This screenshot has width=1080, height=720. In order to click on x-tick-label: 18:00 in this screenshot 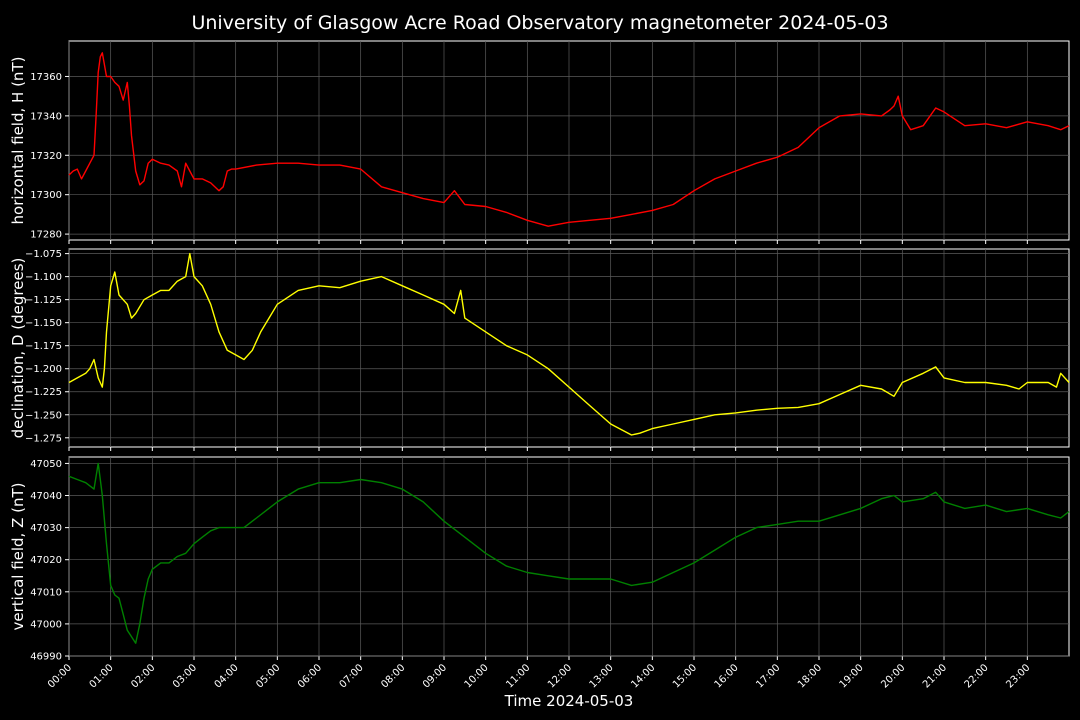, I will do `click(810, 676)`.